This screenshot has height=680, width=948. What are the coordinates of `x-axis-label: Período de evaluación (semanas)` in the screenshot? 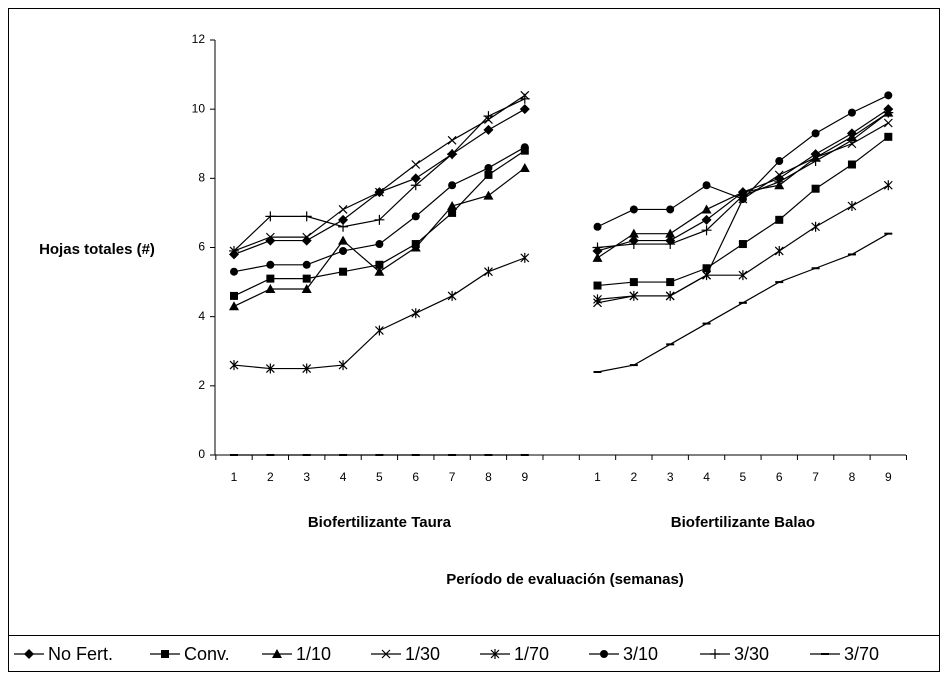 It's located at (565, 579).